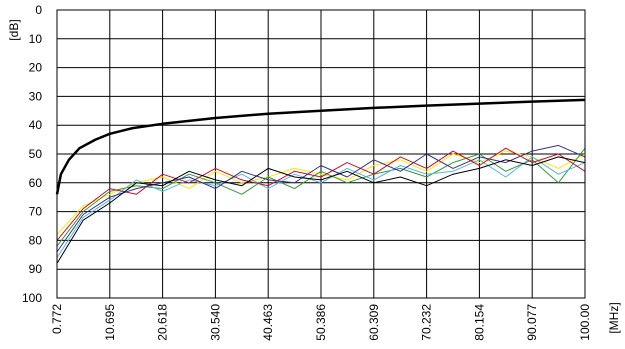  What do you see at coordinates (32, 298) in the screenshot?
I see `y-tick-label-10: 100` at bounding box center [32, 298].